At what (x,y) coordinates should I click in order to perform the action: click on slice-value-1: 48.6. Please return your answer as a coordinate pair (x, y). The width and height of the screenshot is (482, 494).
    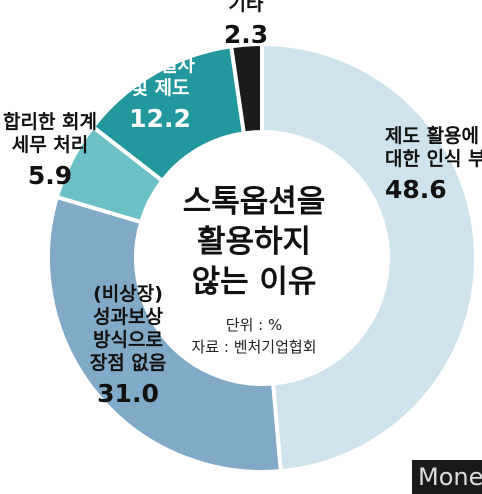
    Looking at the image, I should click on (416, 189).